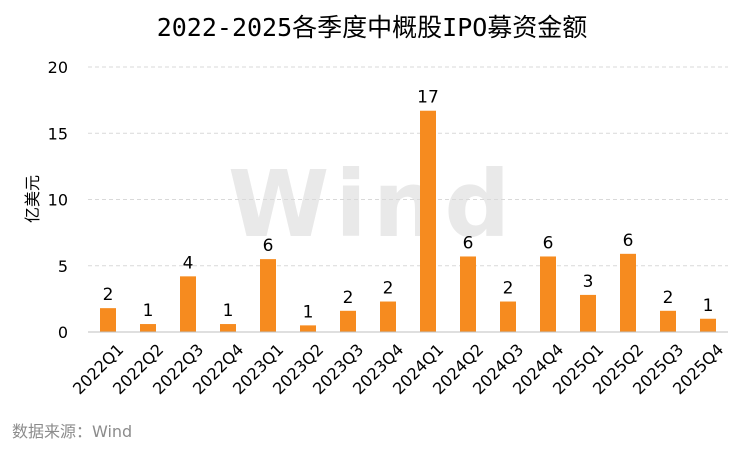  What do you see at coordinates (668, 321) in the screenshot?
I see `bar-2025Q3` at bounding box center [668, 321].